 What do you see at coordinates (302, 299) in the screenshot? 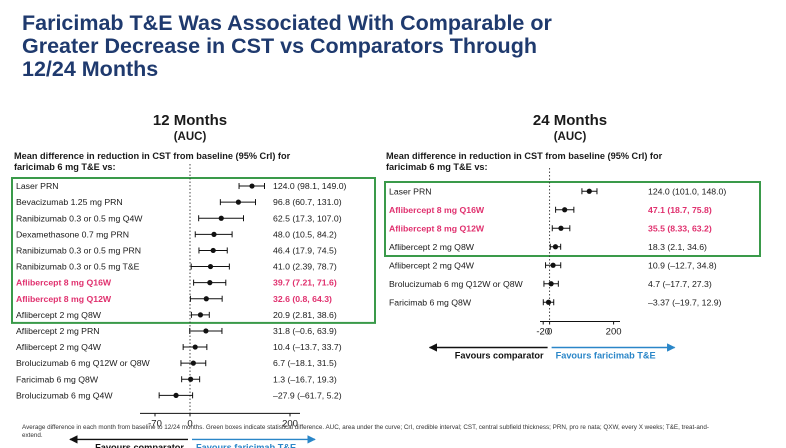
I see `estimate-text: 32.6 (0.8, 64.3)` at bounding box center [302, 299].